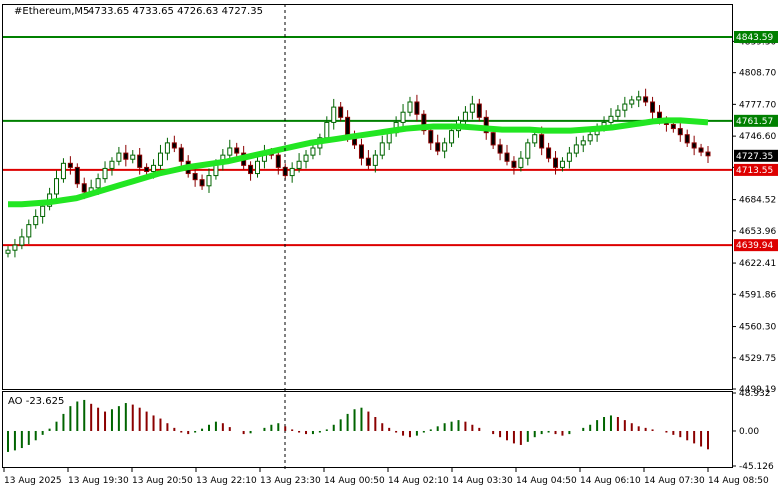 Image resolution: width=781 pixels, height=489 pixels. Describe the element at coordinates (757, 74) in the screenshot. I see `y-tick-label: 4808.70` at that location.